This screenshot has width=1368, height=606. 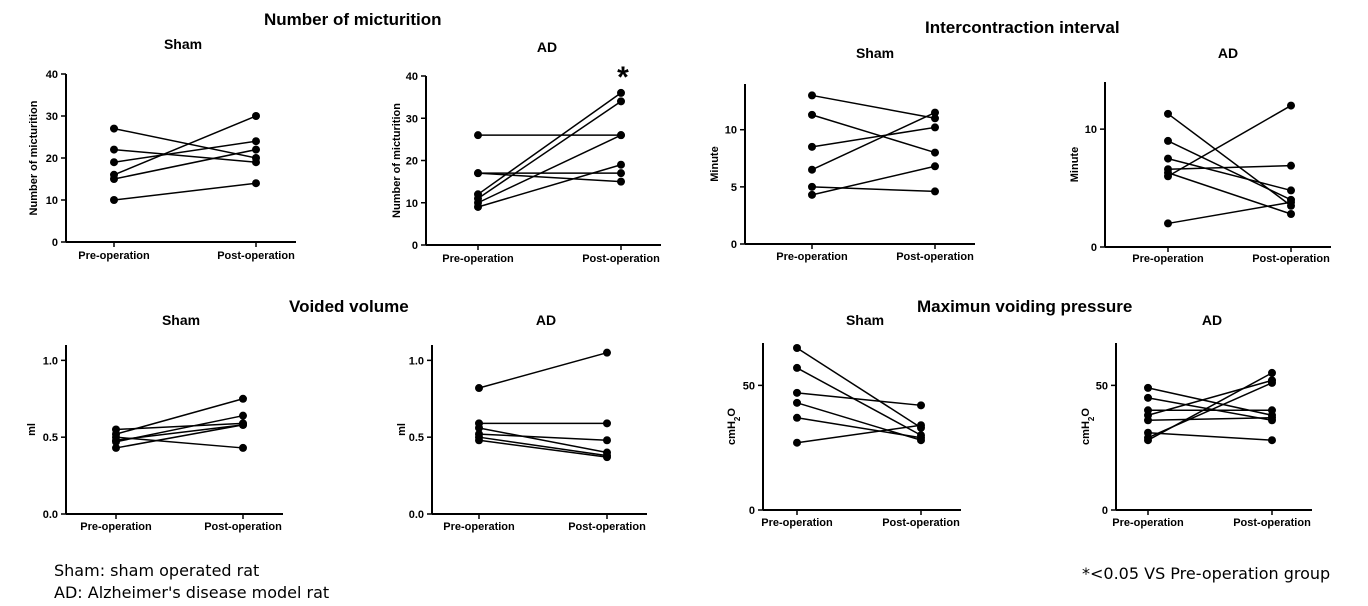 I want to click on y-axis-label: ml, so click(x=402, y=429).